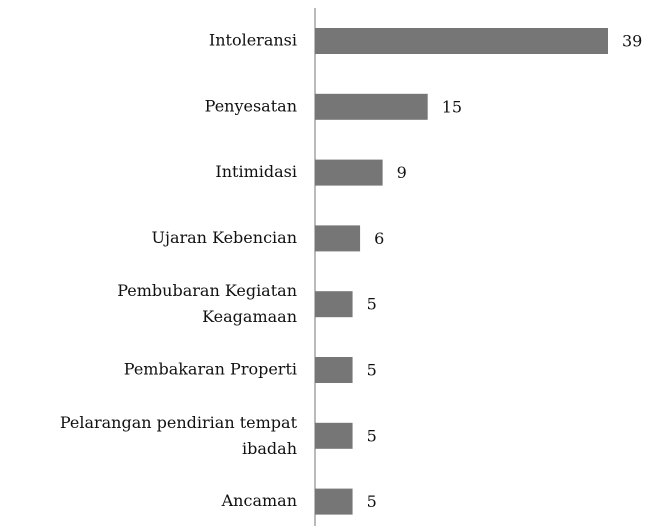  Describe the element at coordinates (452, 106) in the screenshot. I see `value-label: 15` at that location.